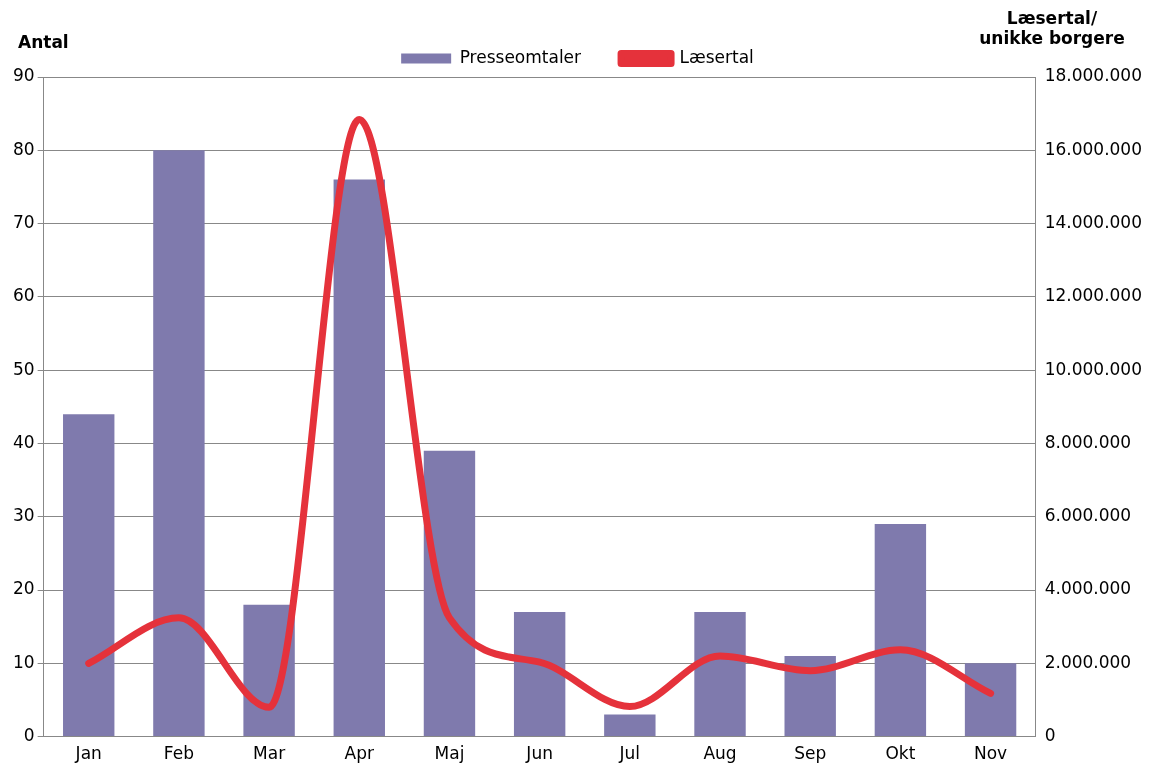 The height and width of the screenshot is (773, 1155). What do you see at coordinates (900, 753) in the screenshot?
I see `x-tick-label: Okt` at bounding box center [900, 753].